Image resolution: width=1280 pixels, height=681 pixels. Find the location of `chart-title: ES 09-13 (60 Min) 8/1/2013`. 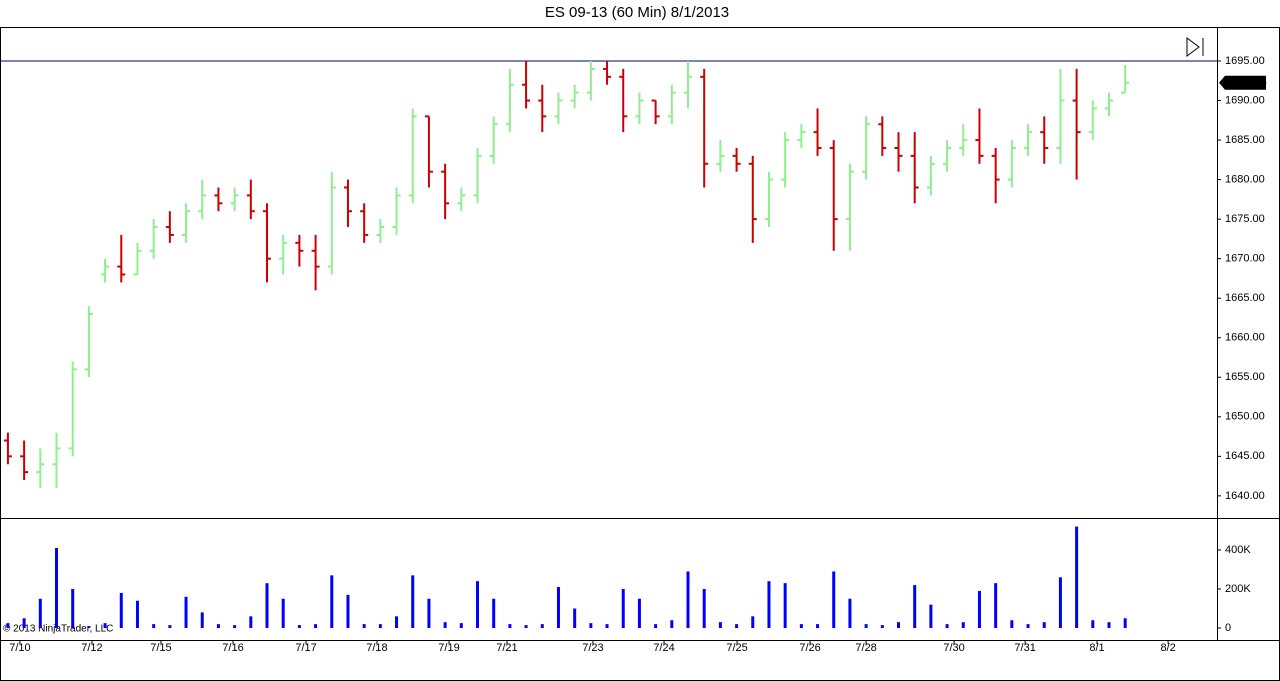

chart-title: ES 09-13 (60 Min) 8/1/2013 is located at coordinates (637, 12).